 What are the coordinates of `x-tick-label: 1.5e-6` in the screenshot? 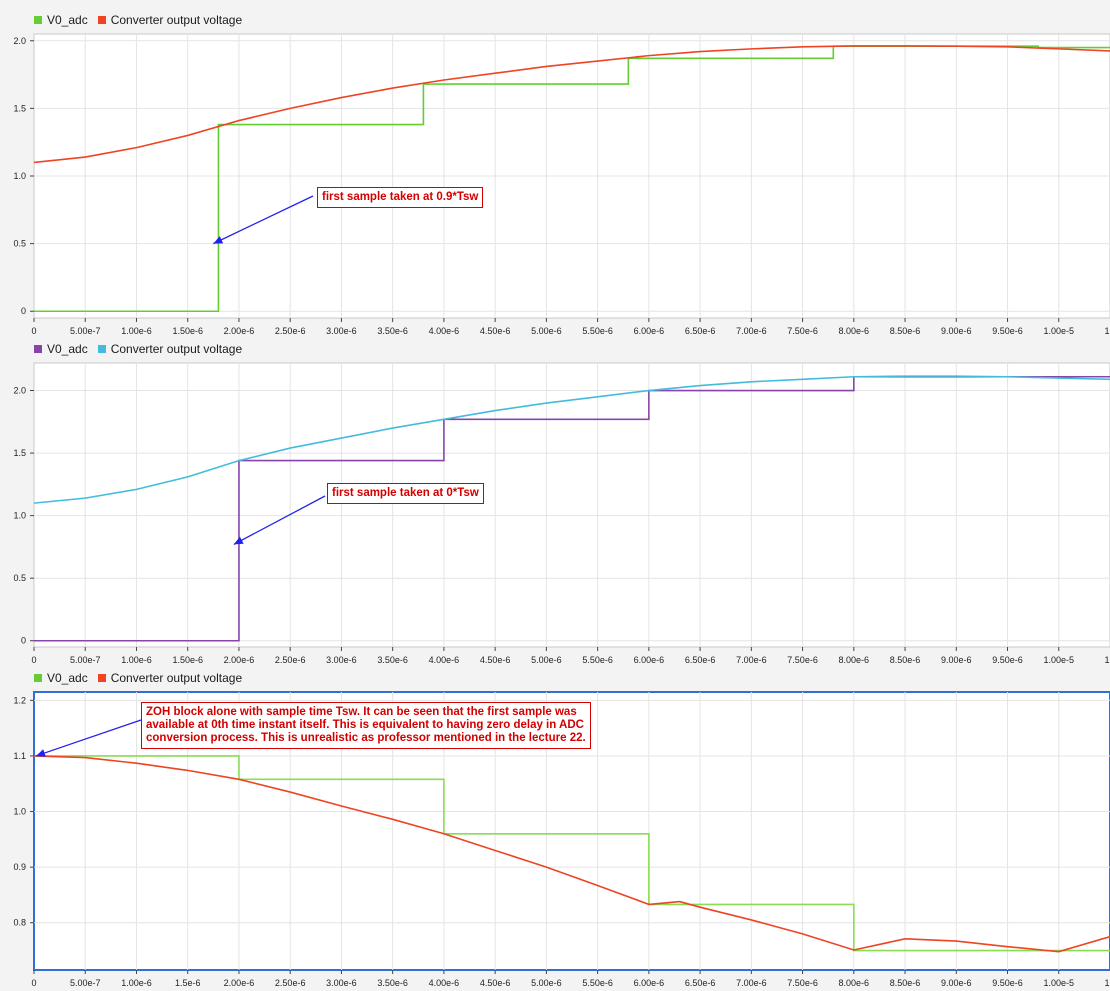 It's located at (188, 983).